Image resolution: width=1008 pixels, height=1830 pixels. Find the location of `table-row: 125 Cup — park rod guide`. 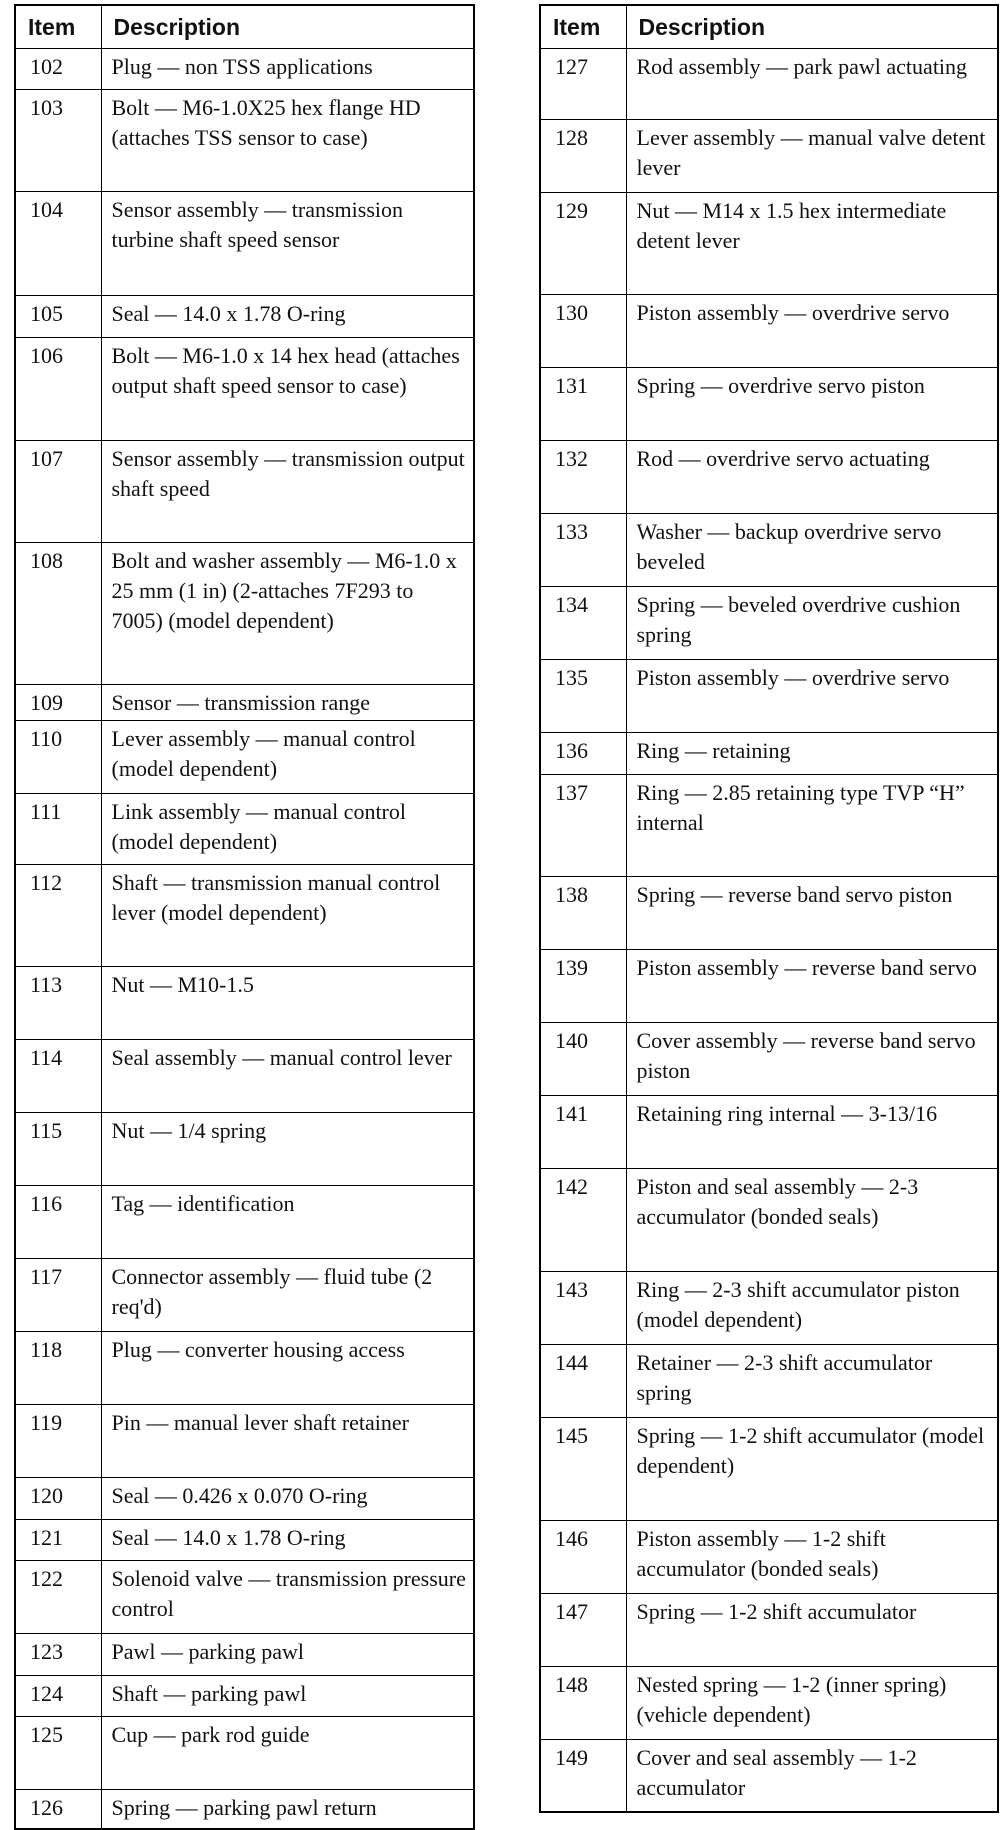

table-row: 125 Cup — park rod guide is located at coordinates (244, 1752).